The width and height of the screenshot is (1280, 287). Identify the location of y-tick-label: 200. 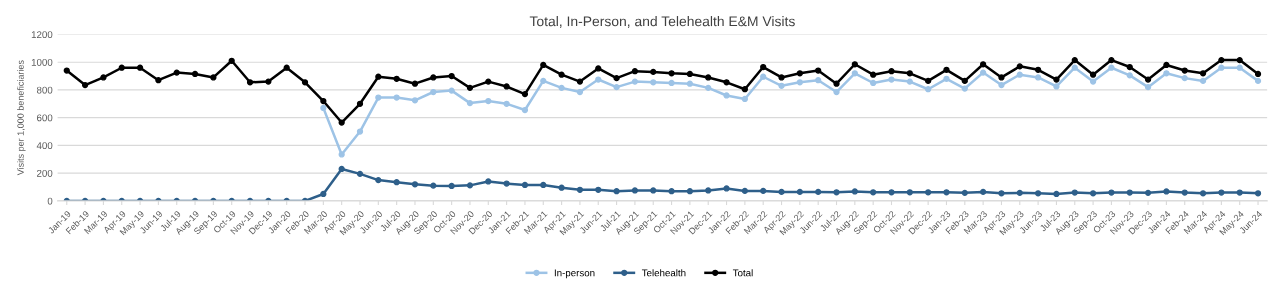
(45, 173).